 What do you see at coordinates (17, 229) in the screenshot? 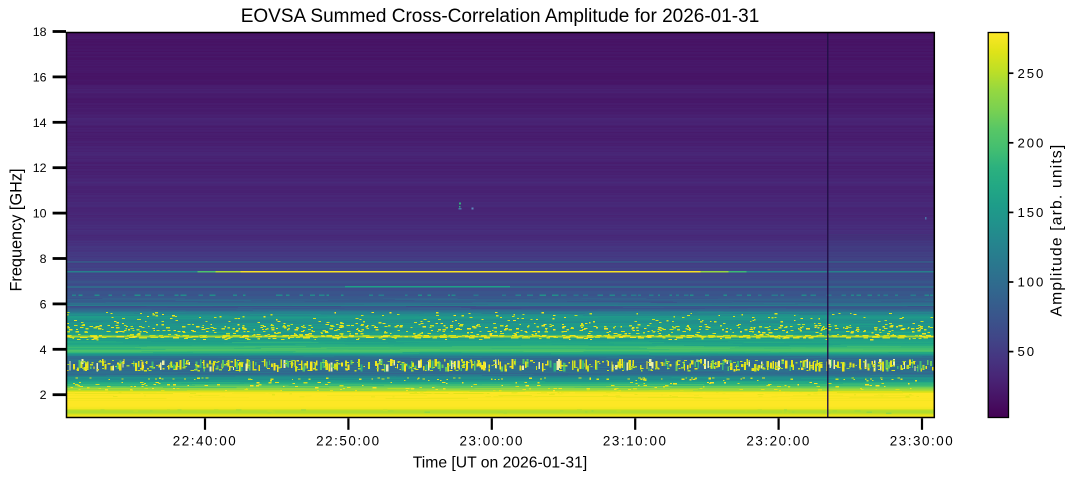
I see `svg-text: Frequency [GHz]` at bounding box center [17, 229].